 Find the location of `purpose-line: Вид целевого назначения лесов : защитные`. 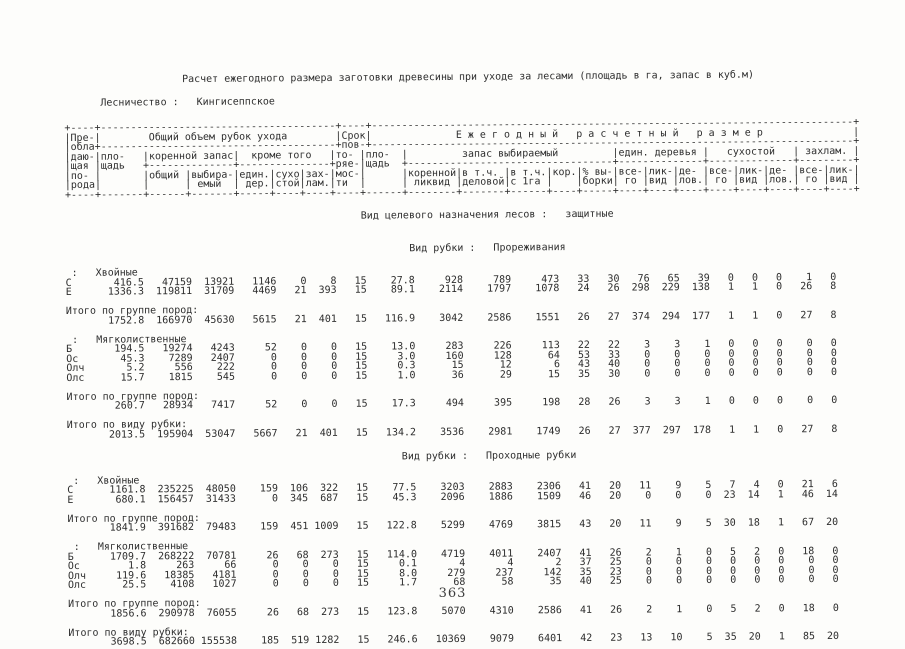

purpose-line: Вид целевого назначения лесов : защитные is located at coordinates (469, 215).